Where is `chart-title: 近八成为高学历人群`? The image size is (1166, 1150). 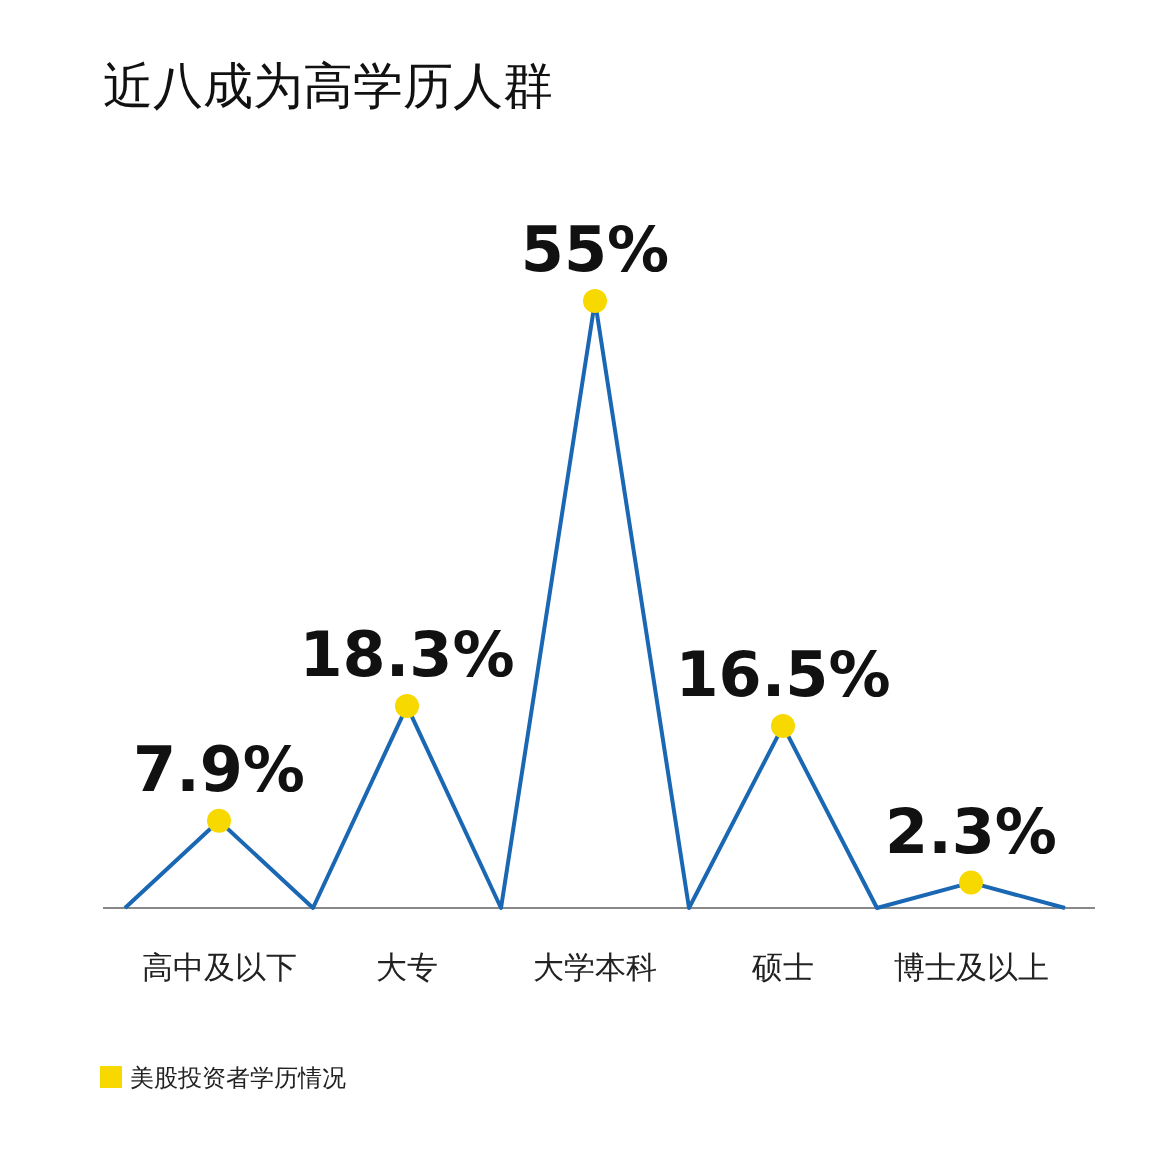
chart-title: 近八成为高学历人群 is located at coordinates (328, 86).